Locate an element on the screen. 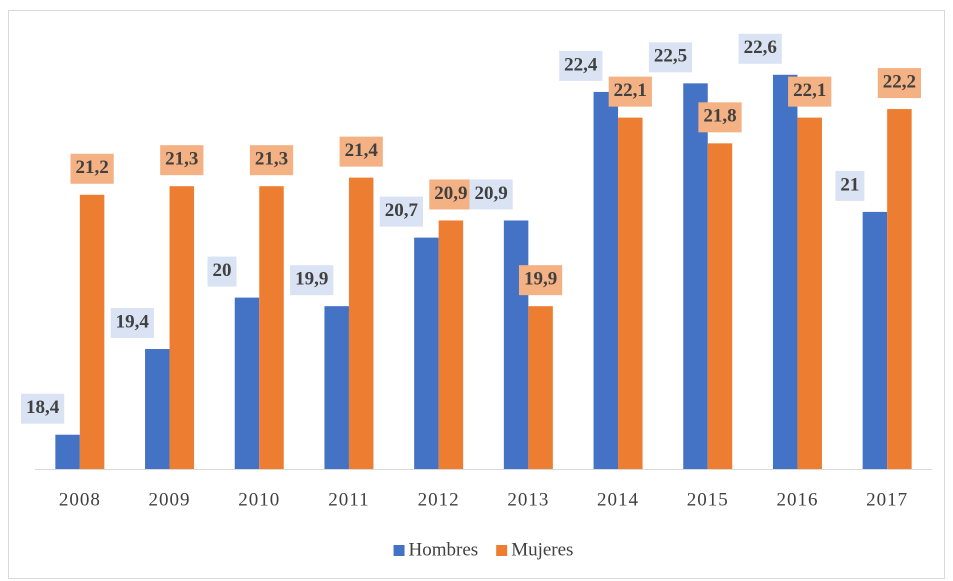  value-label: 22,6 is located at coordinates (760, 47).